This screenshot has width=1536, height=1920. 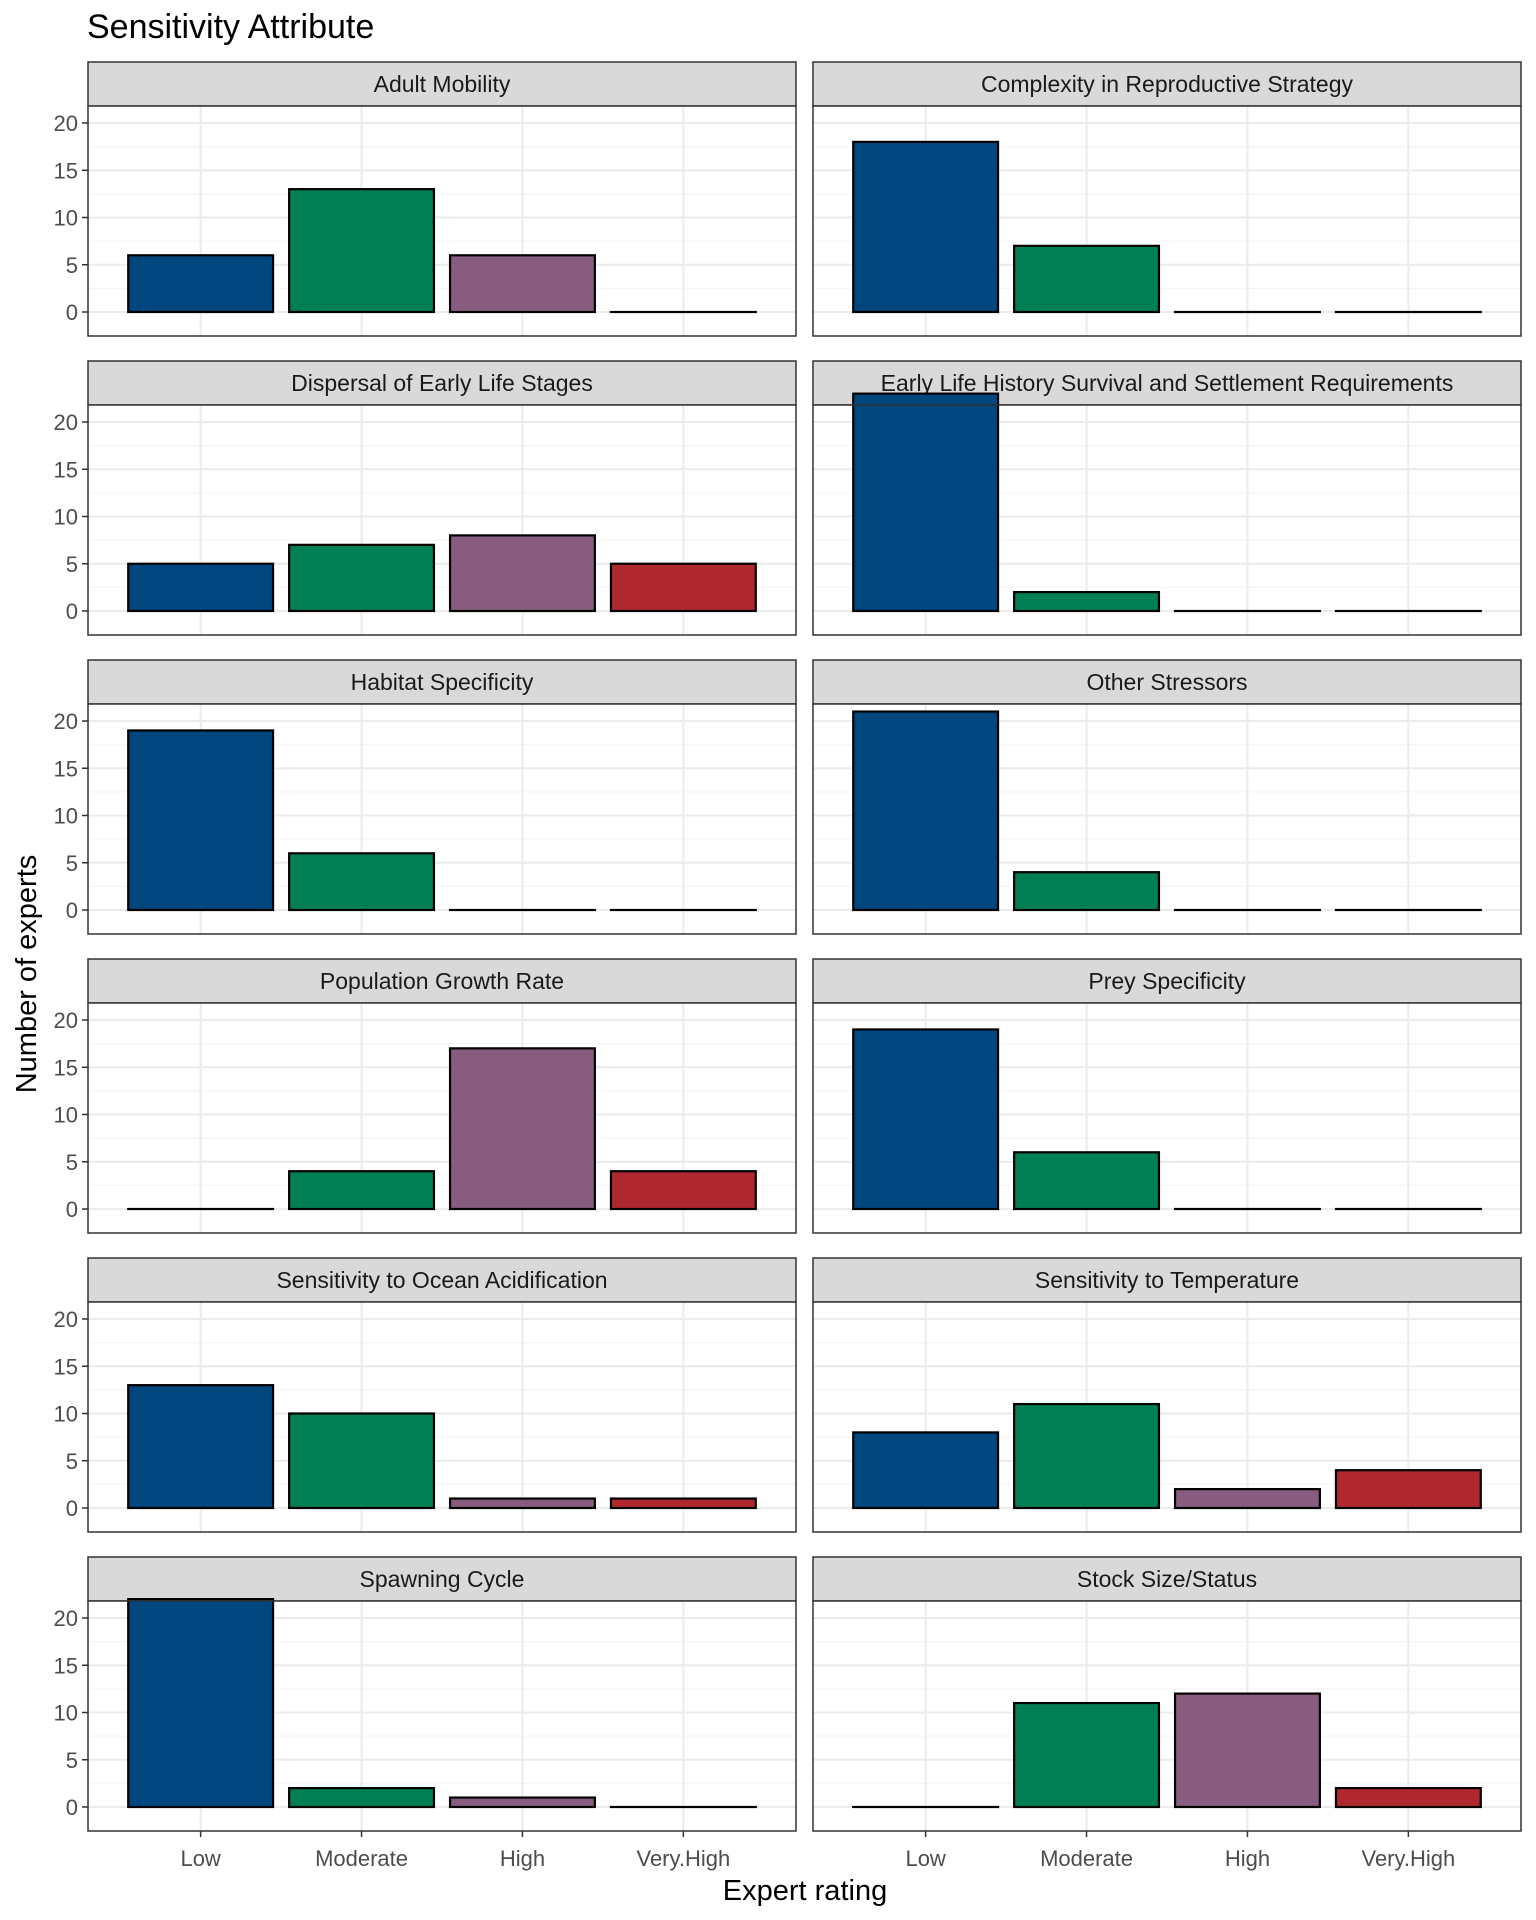 I want to click on facet-panel: Sensitivity to Temperature, so click(x=1167, y=1395).